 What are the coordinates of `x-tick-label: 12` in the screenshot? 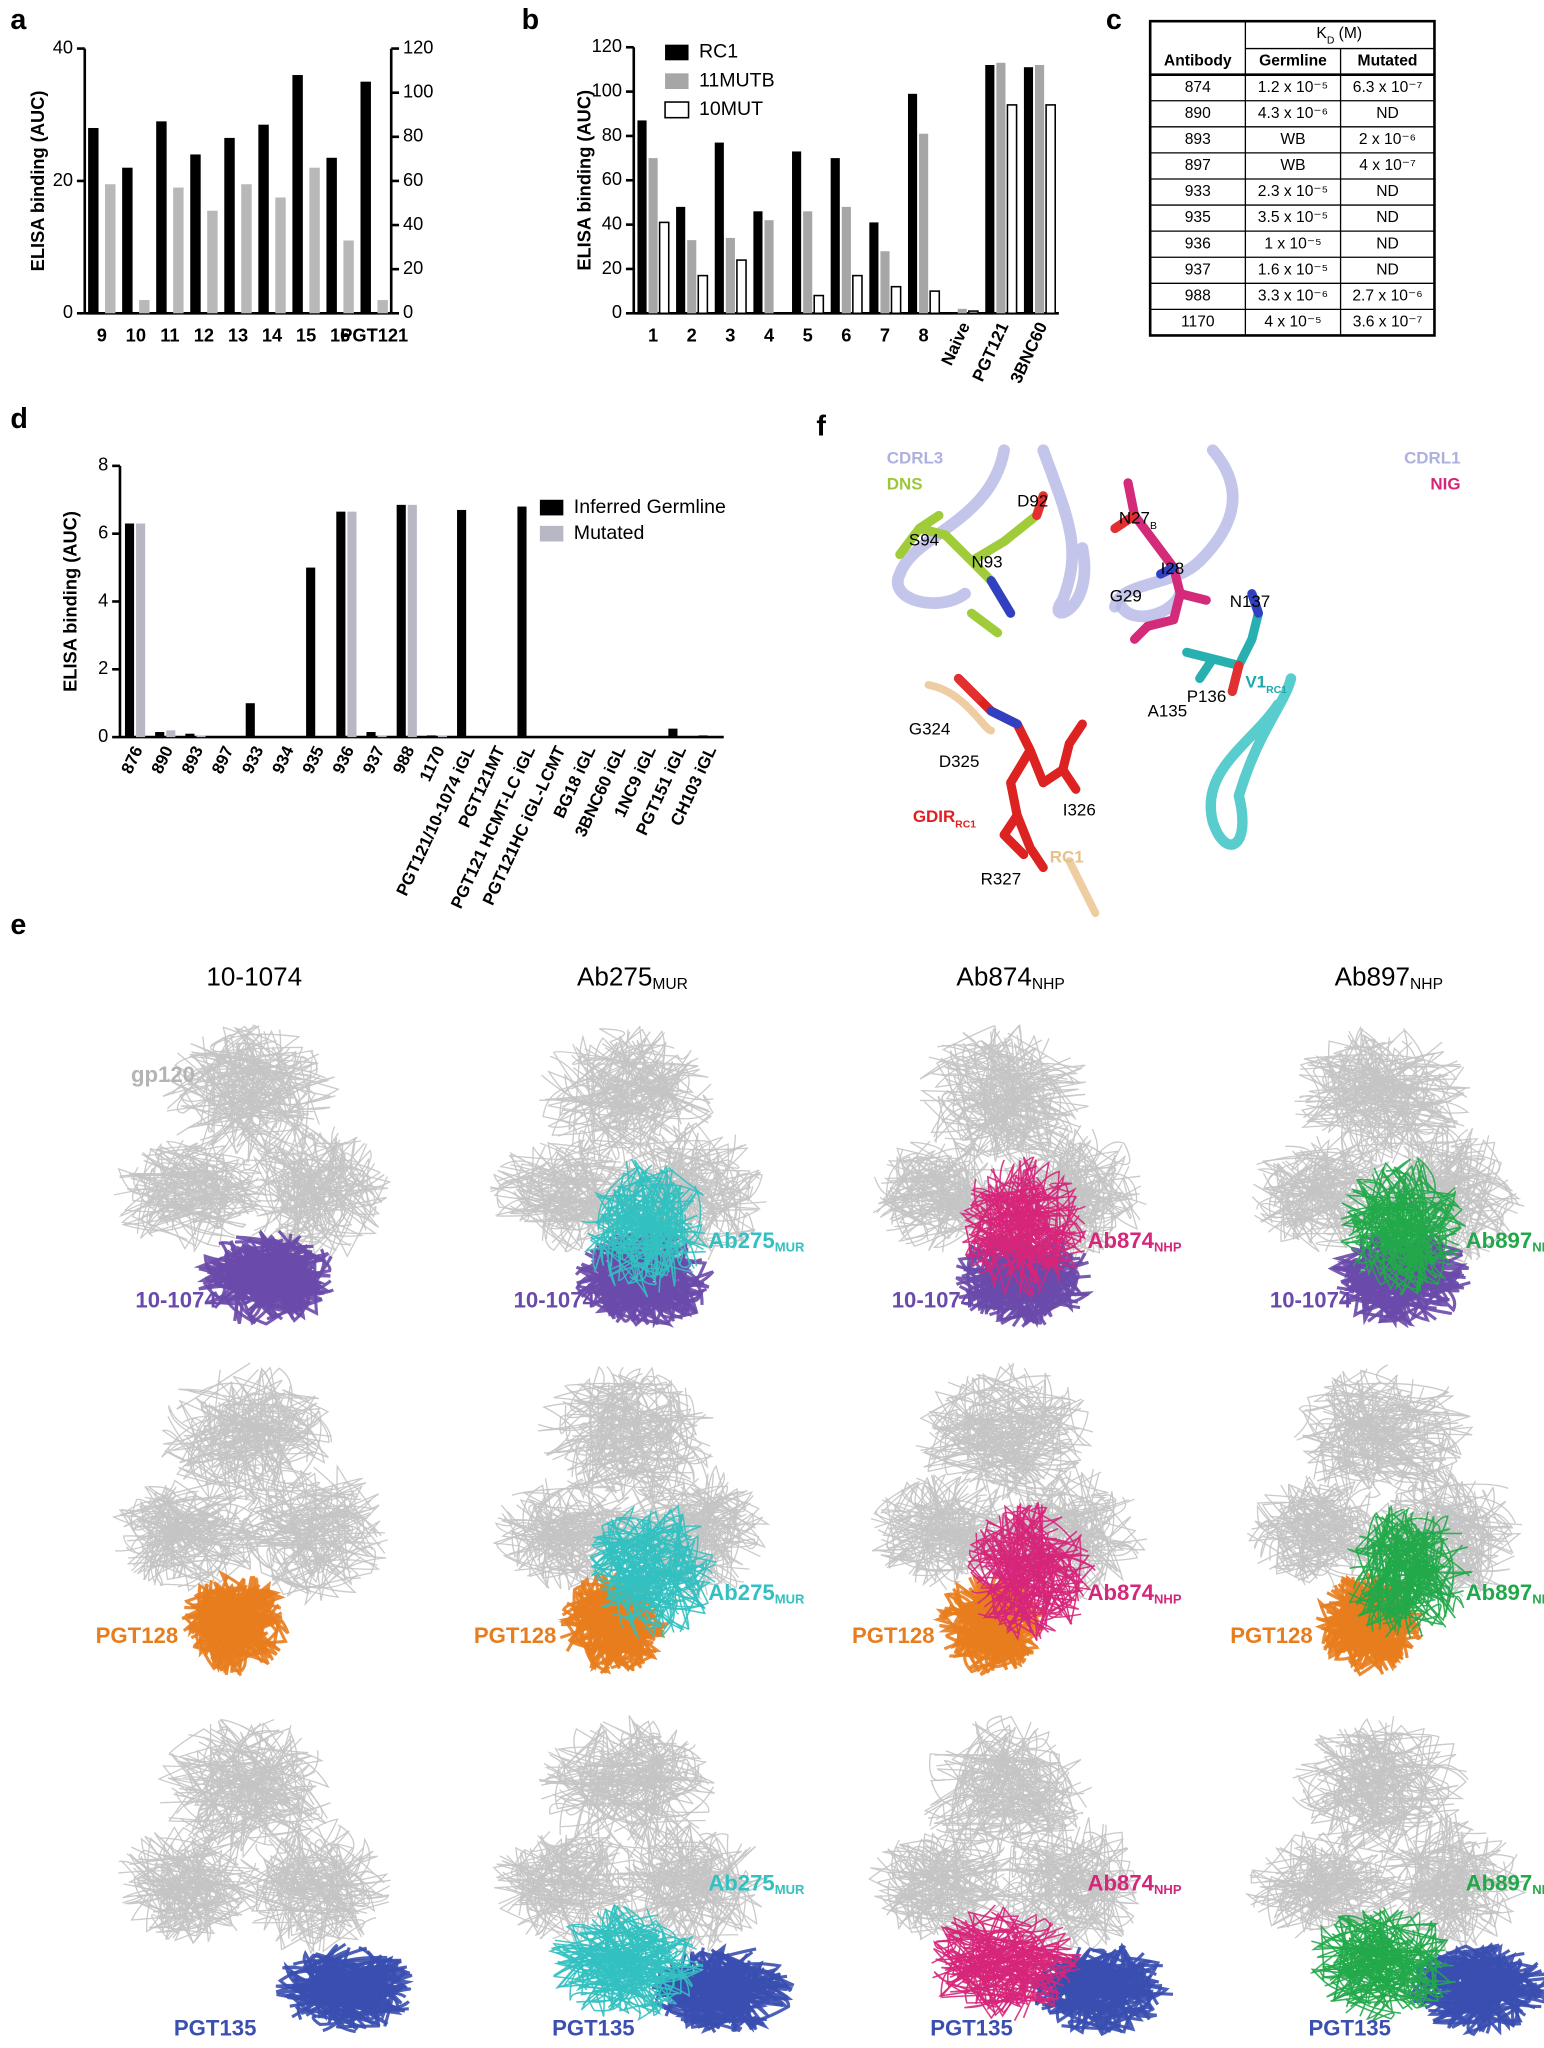 It's located at (204, 335).